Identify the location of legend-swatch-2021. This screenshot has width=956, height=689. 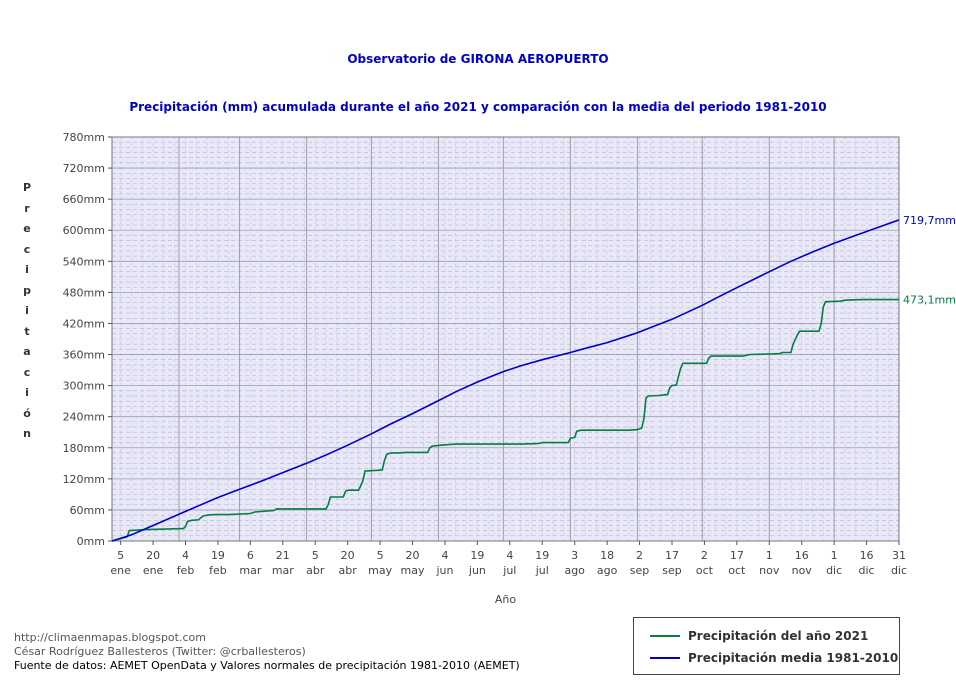
(665, 636).